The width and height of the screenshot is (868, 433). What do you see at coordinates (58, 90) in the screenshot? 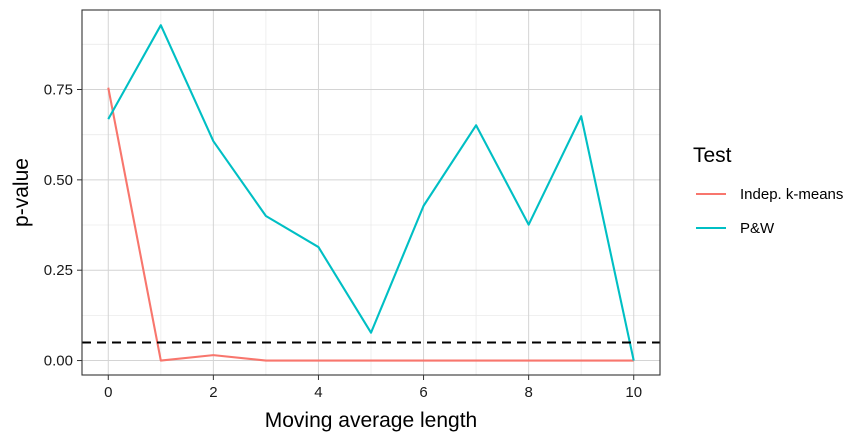
I see `y-tick-label: 0.75` at bounding box center [58, 90].